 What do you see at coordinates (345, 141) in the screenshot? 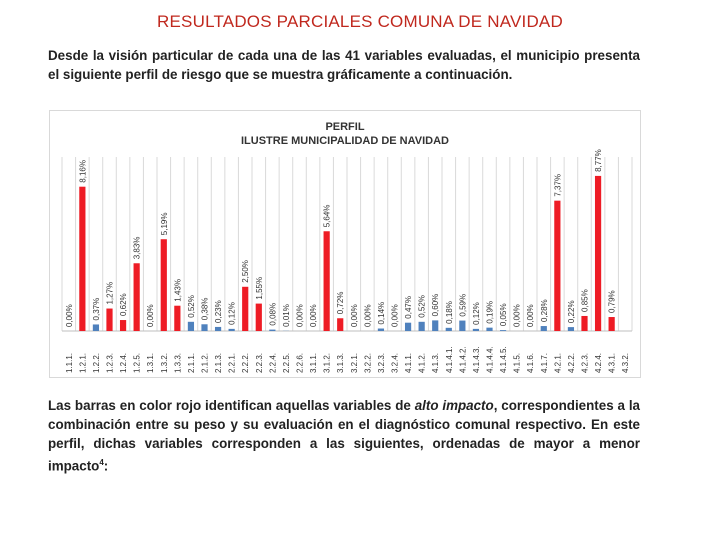
I see `chart-subtitle: ILUSTRE MUNICIPALIDAD DE NAVIDAD` at bounding box center [345, 141].